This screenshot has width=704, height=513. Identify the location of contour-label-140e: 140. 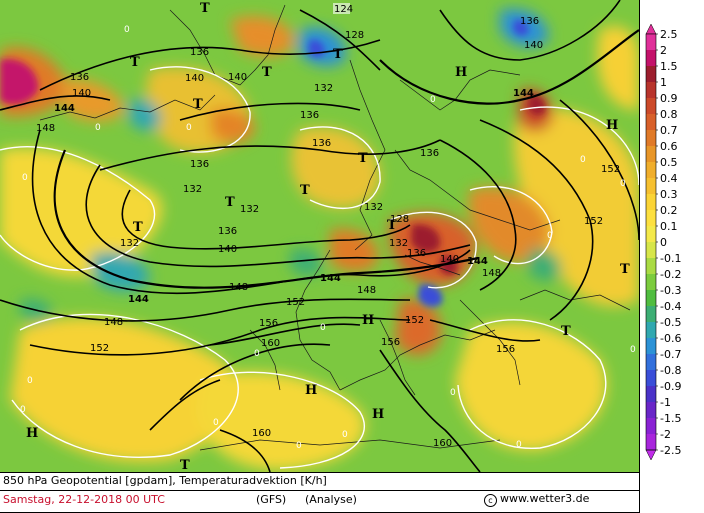
(449, 259).